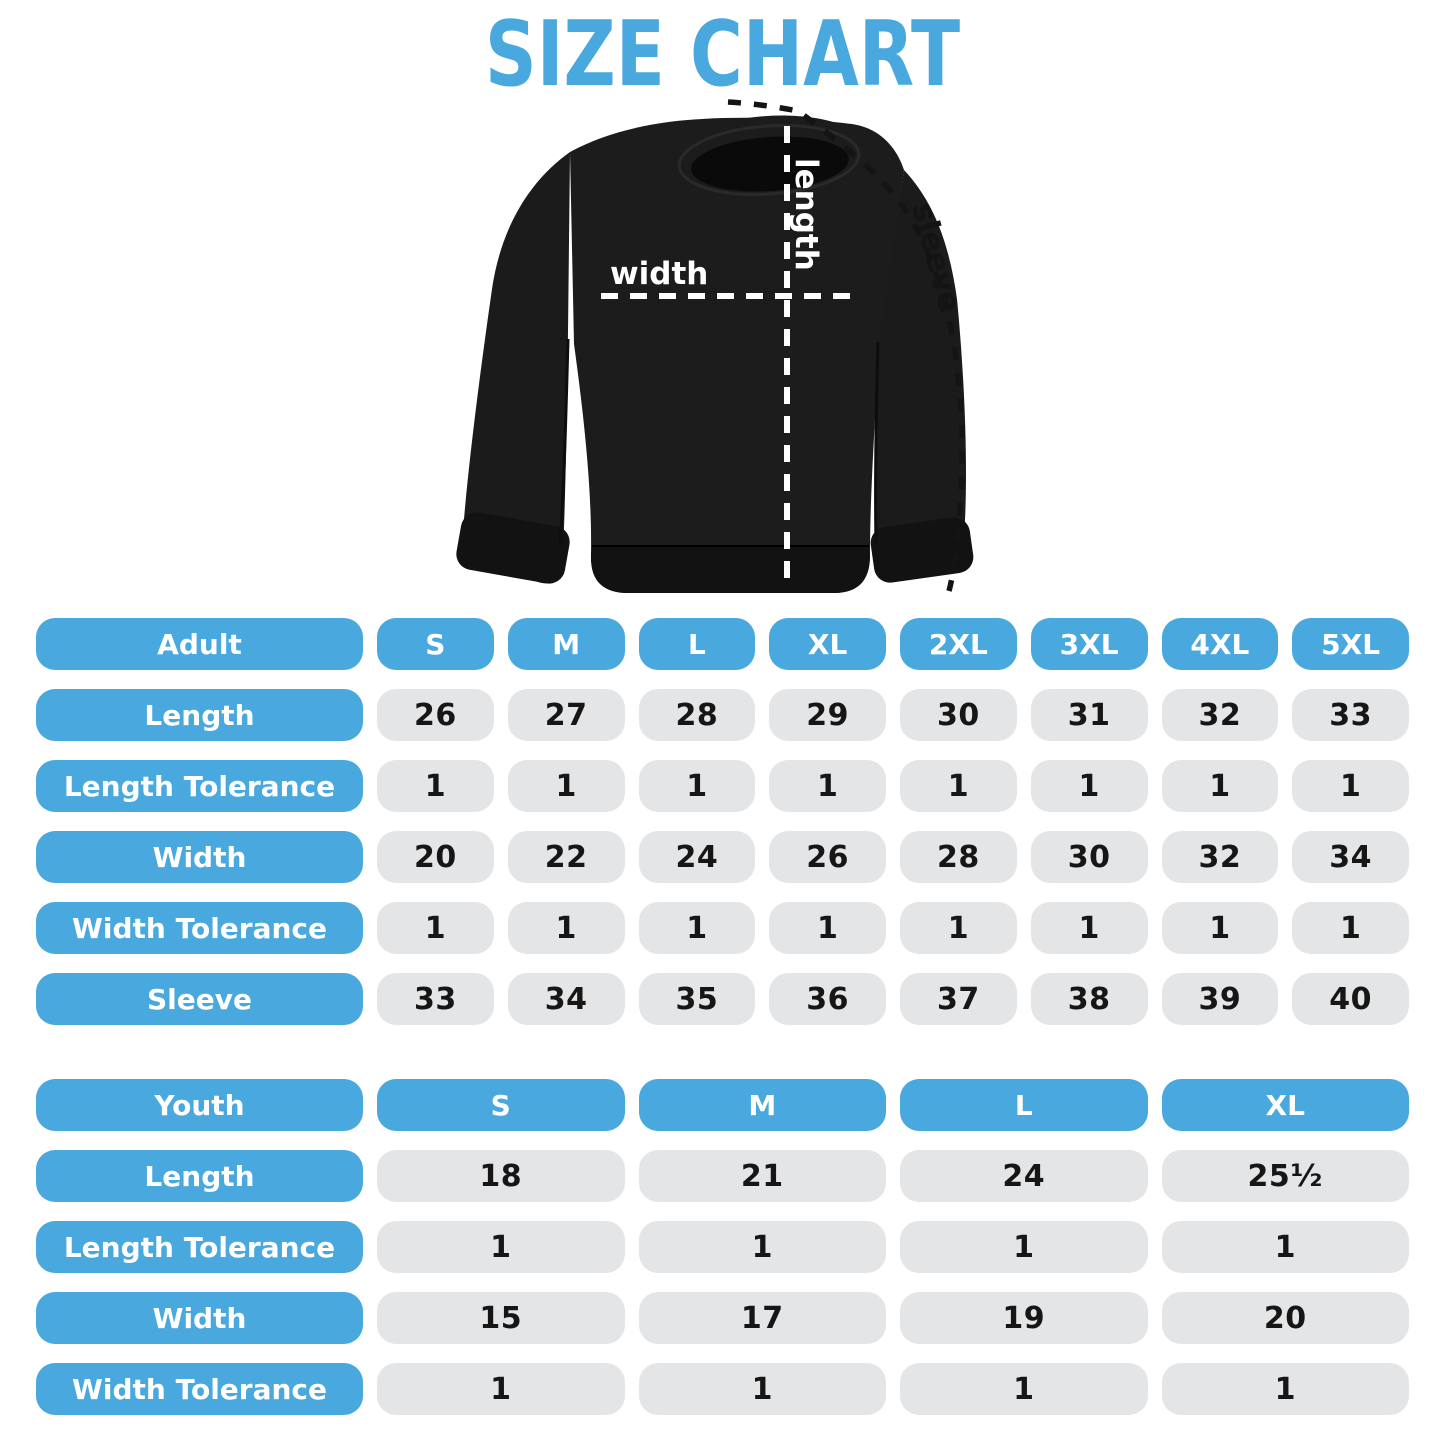 This screenshot has width=1445, height=1445. I want to click on collar-rib, so click(768, 160).